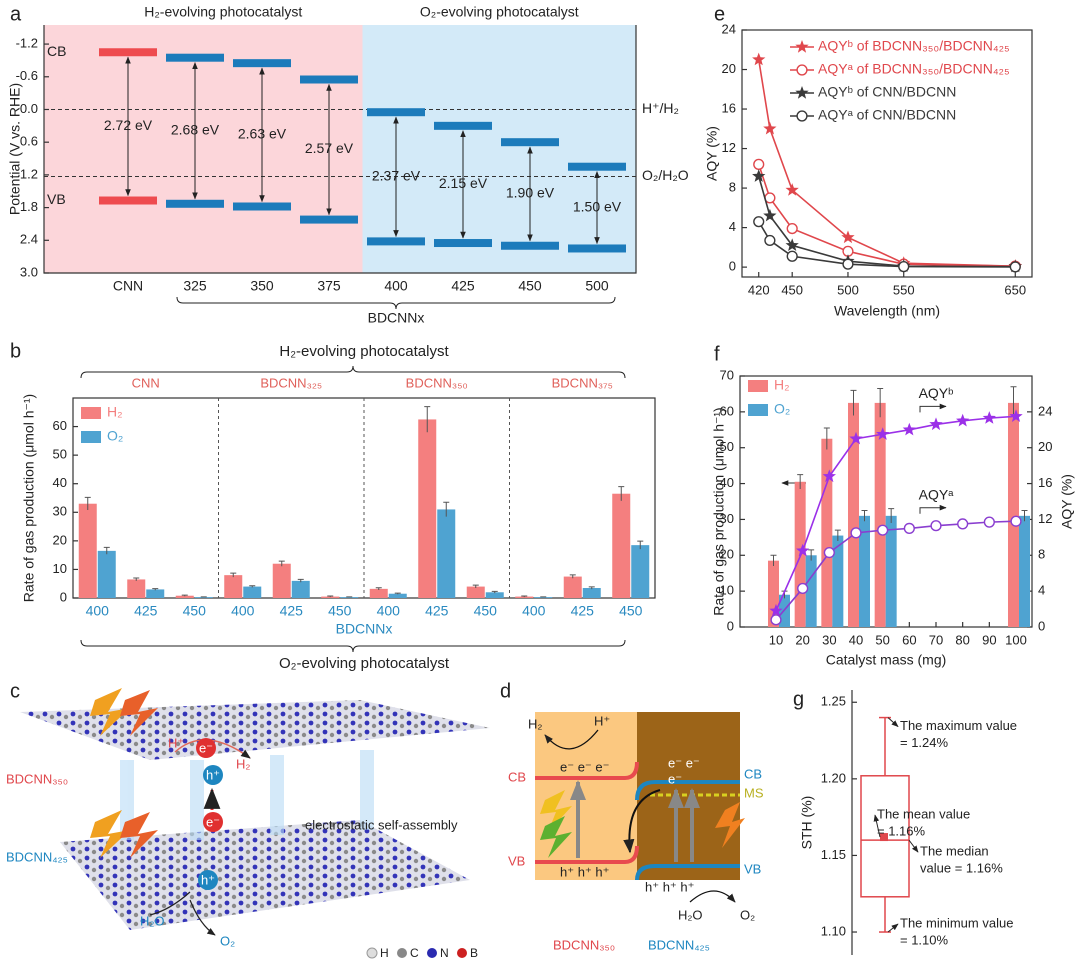  Describe the element at coordinates (727, 518) in the screenshot. I see `y-tick-label: 30` at that location.